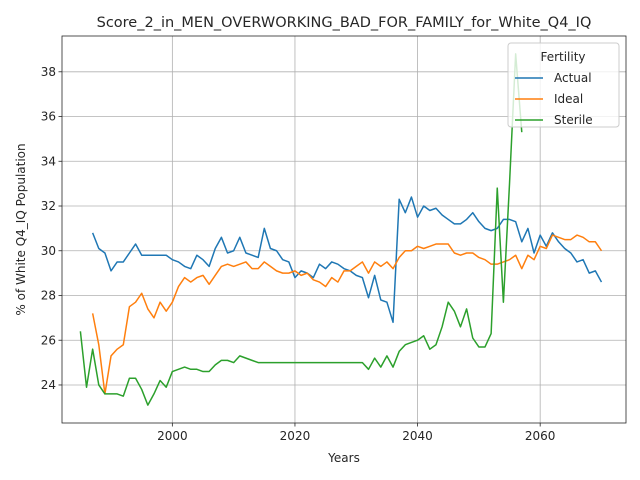 This screenshot has width=640, height=480. What do you see at coordinates (48, 206) in the screenshot?
I see `y-tick-label: 32` at bounding box center [48, 206].